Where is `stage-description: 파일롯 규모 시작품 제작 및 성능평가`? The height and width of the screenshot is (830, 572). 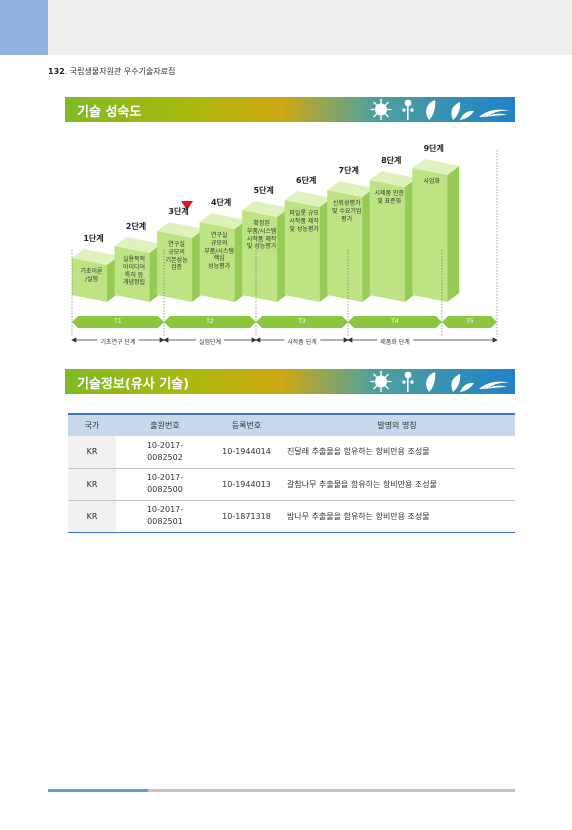
stage-description: 파일롯 규모 시작품 제작 및 성능평가 is located at coordinates (304, 221).